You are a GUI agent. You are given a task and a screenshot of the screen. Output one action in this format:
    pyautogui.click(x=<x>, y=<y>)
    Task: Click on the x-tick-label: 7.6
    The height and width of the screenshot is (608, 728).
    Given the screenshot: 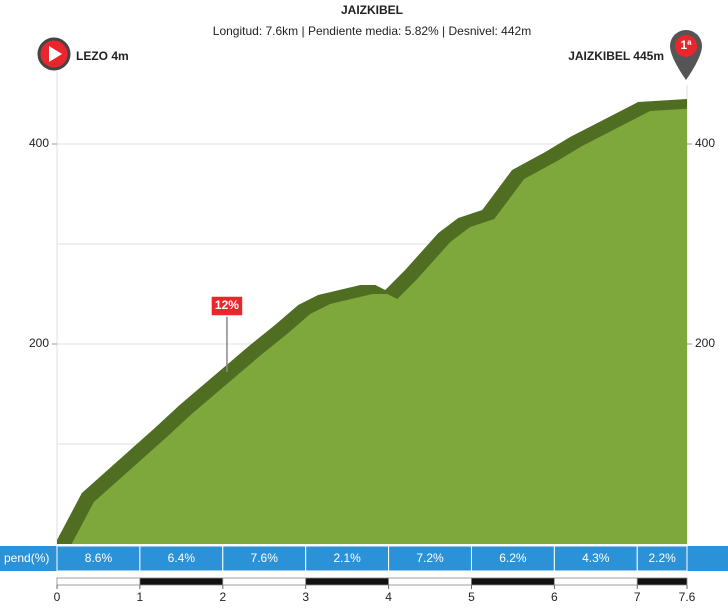 What is the action you would take?
    pyautogui.click(x=687, y=597)
    